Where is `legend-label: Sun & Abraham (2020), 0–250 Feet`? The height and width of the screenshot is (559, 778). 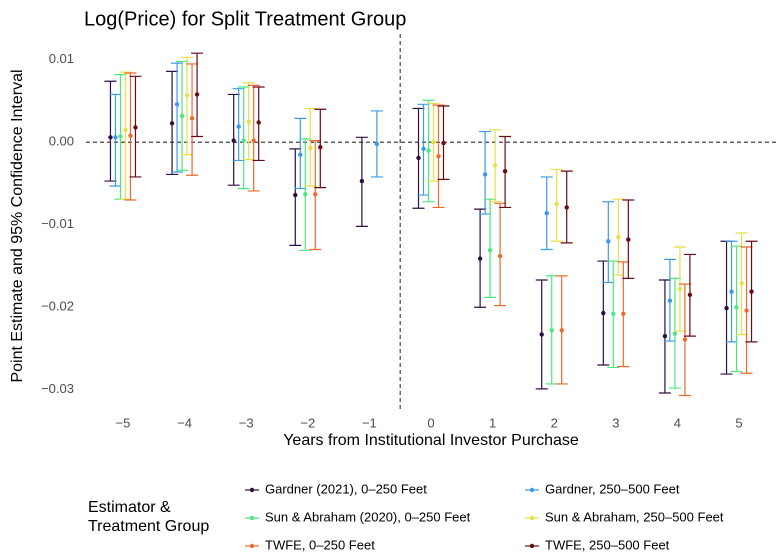
legend-label: Sun & Abraham (2020), 0–250 Feet is located at coordinates (368, 516).